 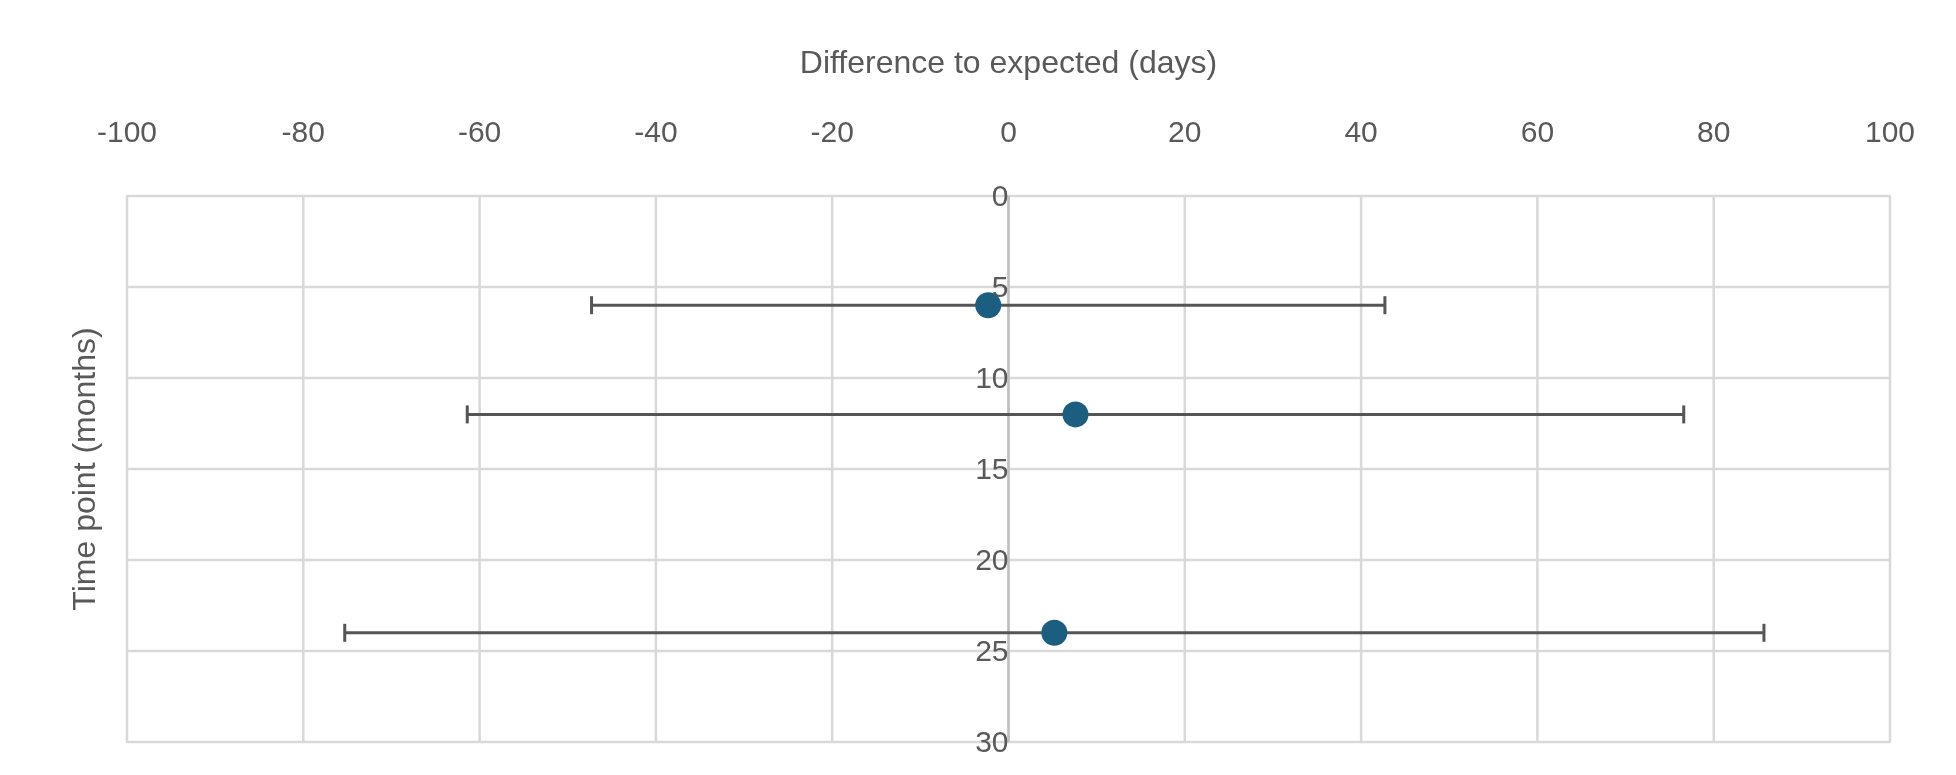 I want to click on x-tick-label: 80, so click(x=1714, y=131).